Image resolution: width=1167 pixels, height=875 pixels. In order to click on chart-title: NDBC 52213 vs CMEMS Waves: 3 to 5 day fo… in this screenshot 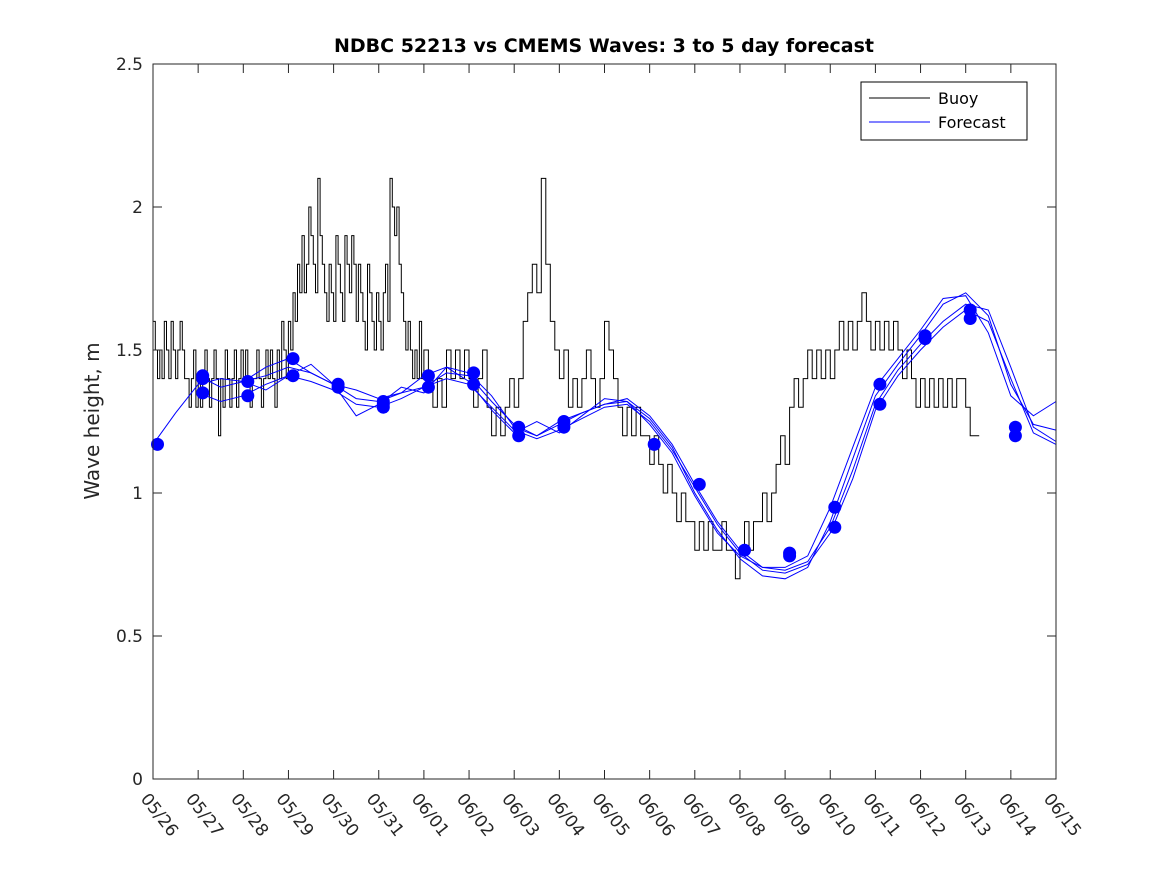, I will do `click(604, 46)`.